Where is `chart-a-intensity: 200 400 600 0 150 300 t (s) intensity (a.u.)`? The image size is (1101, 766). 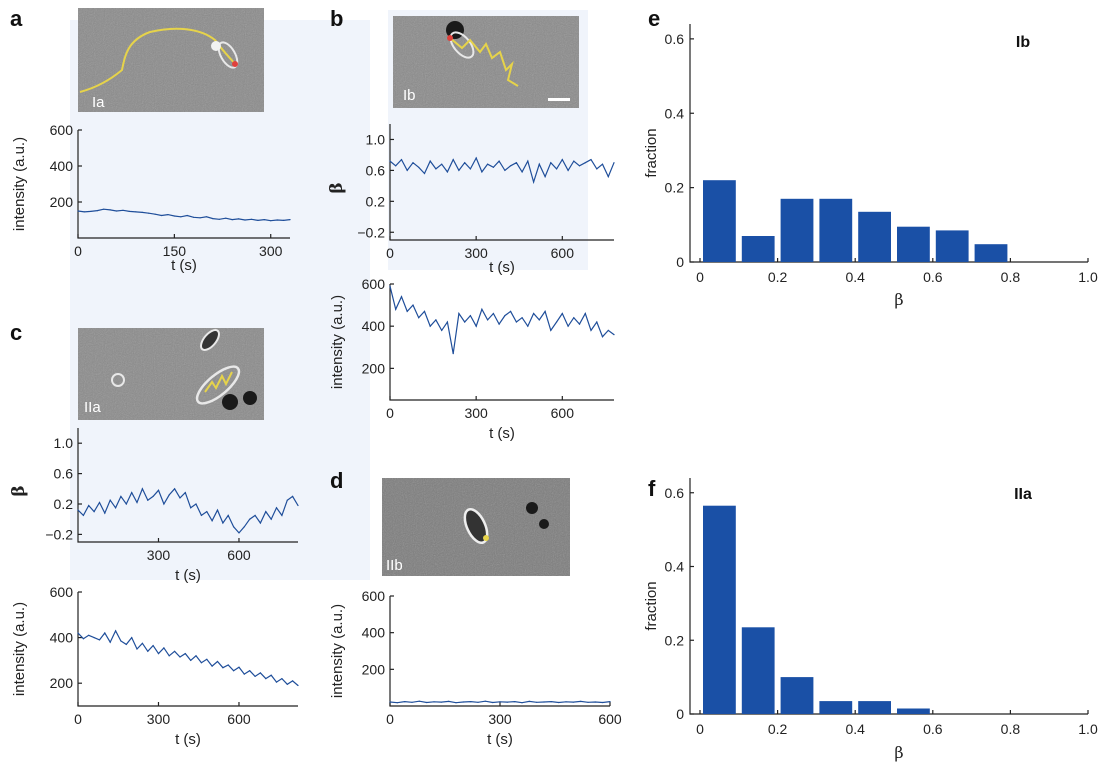 chart-a-intensity: 200 400 600 0 150 300 t (s) intensity (a.u.) is located at coordinates (151, 198).